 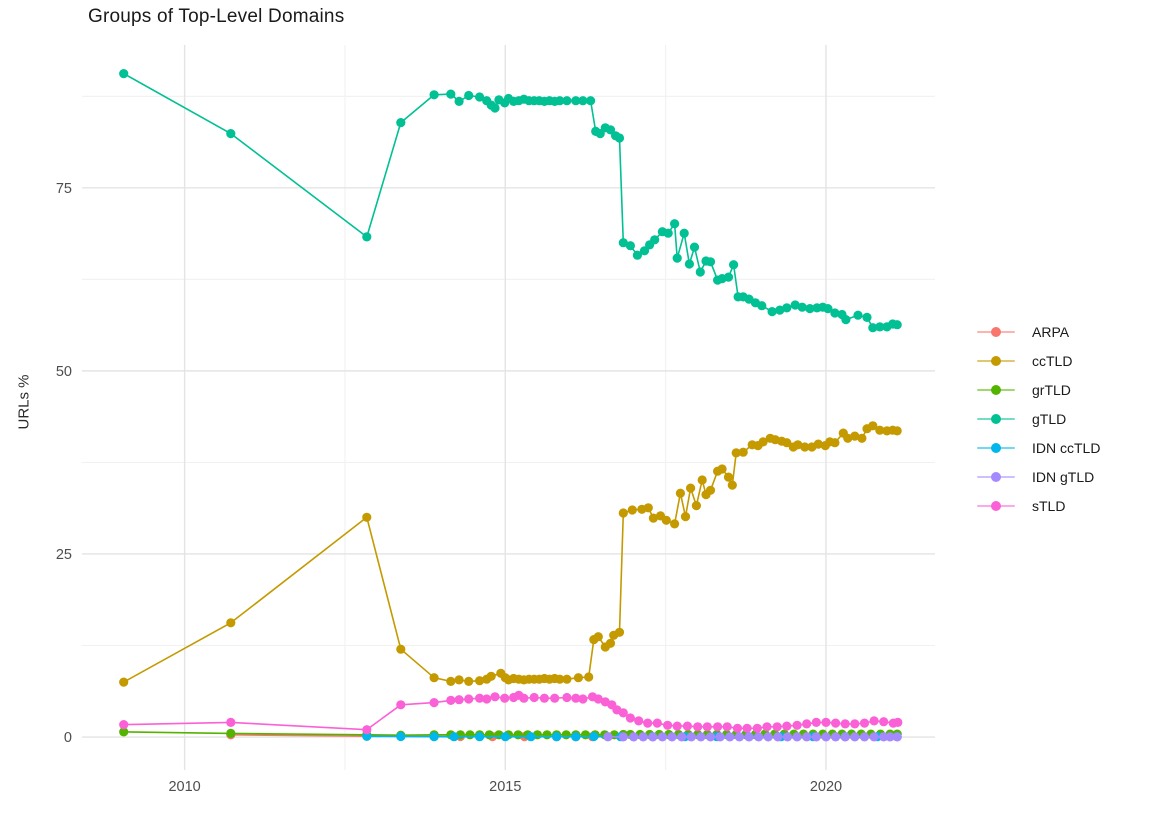 What do you see at coordinates (752, 737) in the screenshot?
I see `series-idn-gtld` at bounding box center [752, 737].